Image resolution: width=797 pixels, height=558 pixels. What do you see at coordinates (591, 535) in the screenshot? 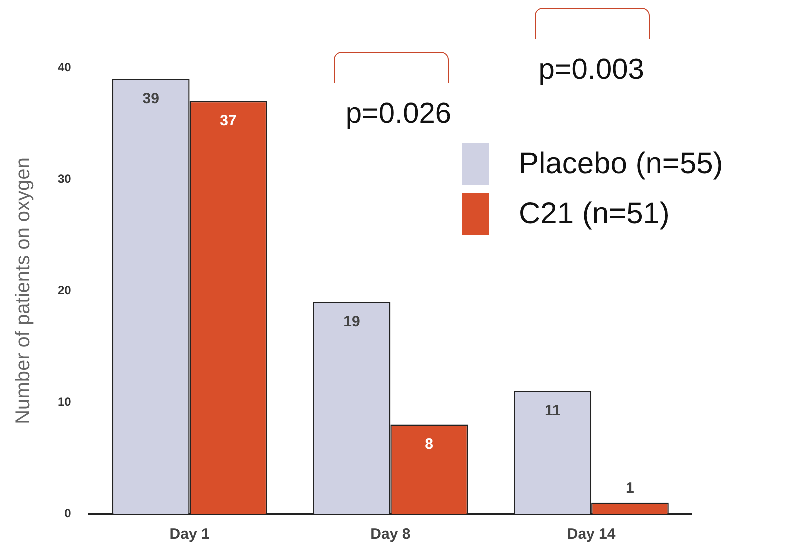
I see `x-tick-label: Day 14` at bounding box center [591, 535].